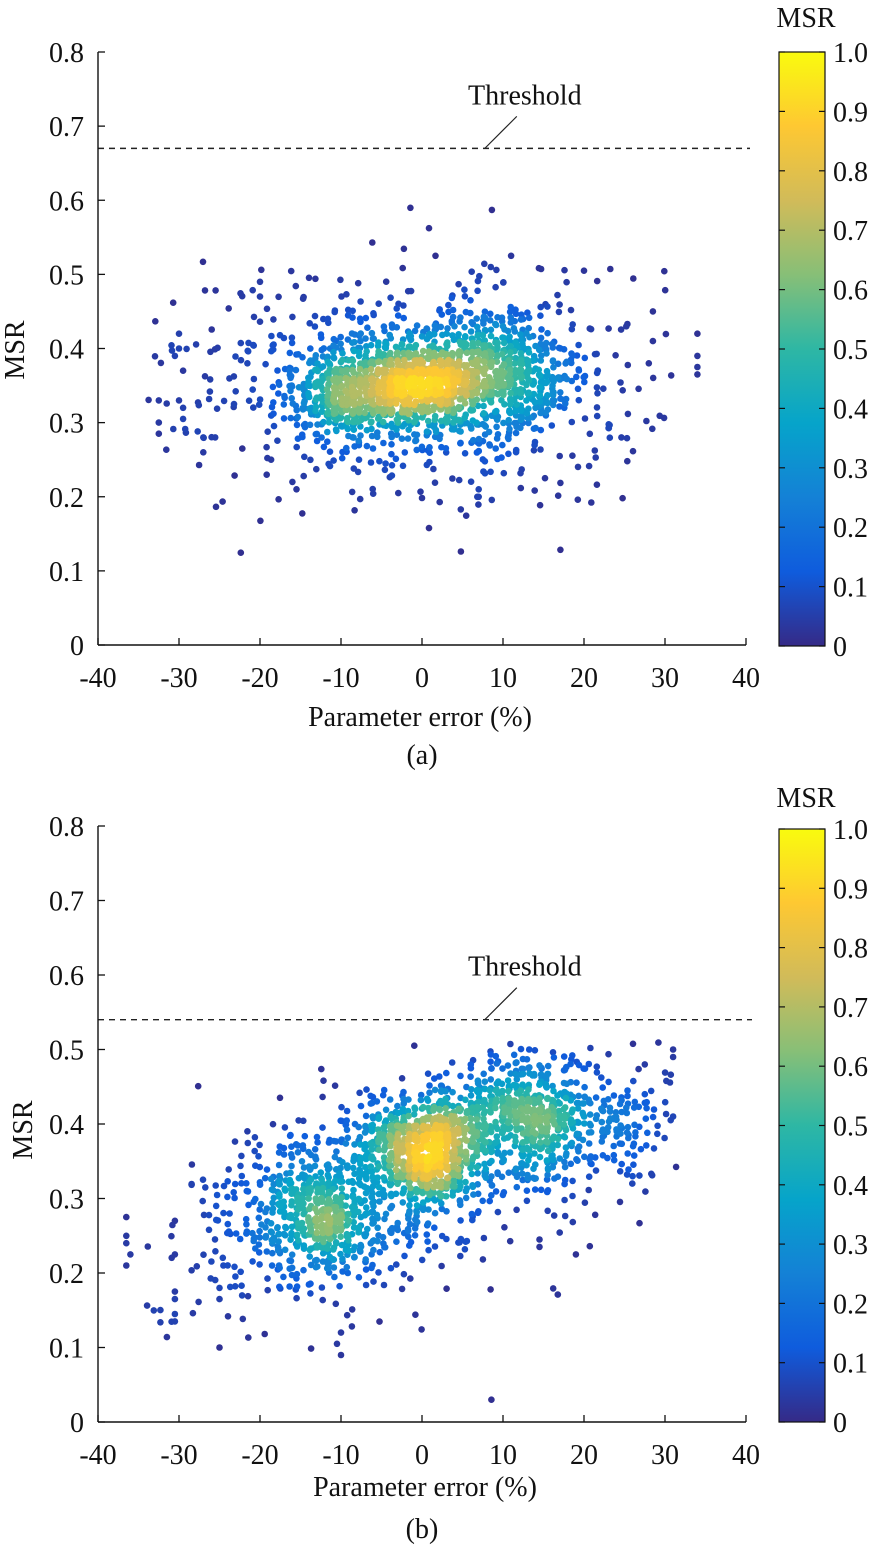  What do you see at coordinates (850, 112) in the screenshot?
I see `colorbar-tick-label: 0.9` at bounding box center [850, 112].